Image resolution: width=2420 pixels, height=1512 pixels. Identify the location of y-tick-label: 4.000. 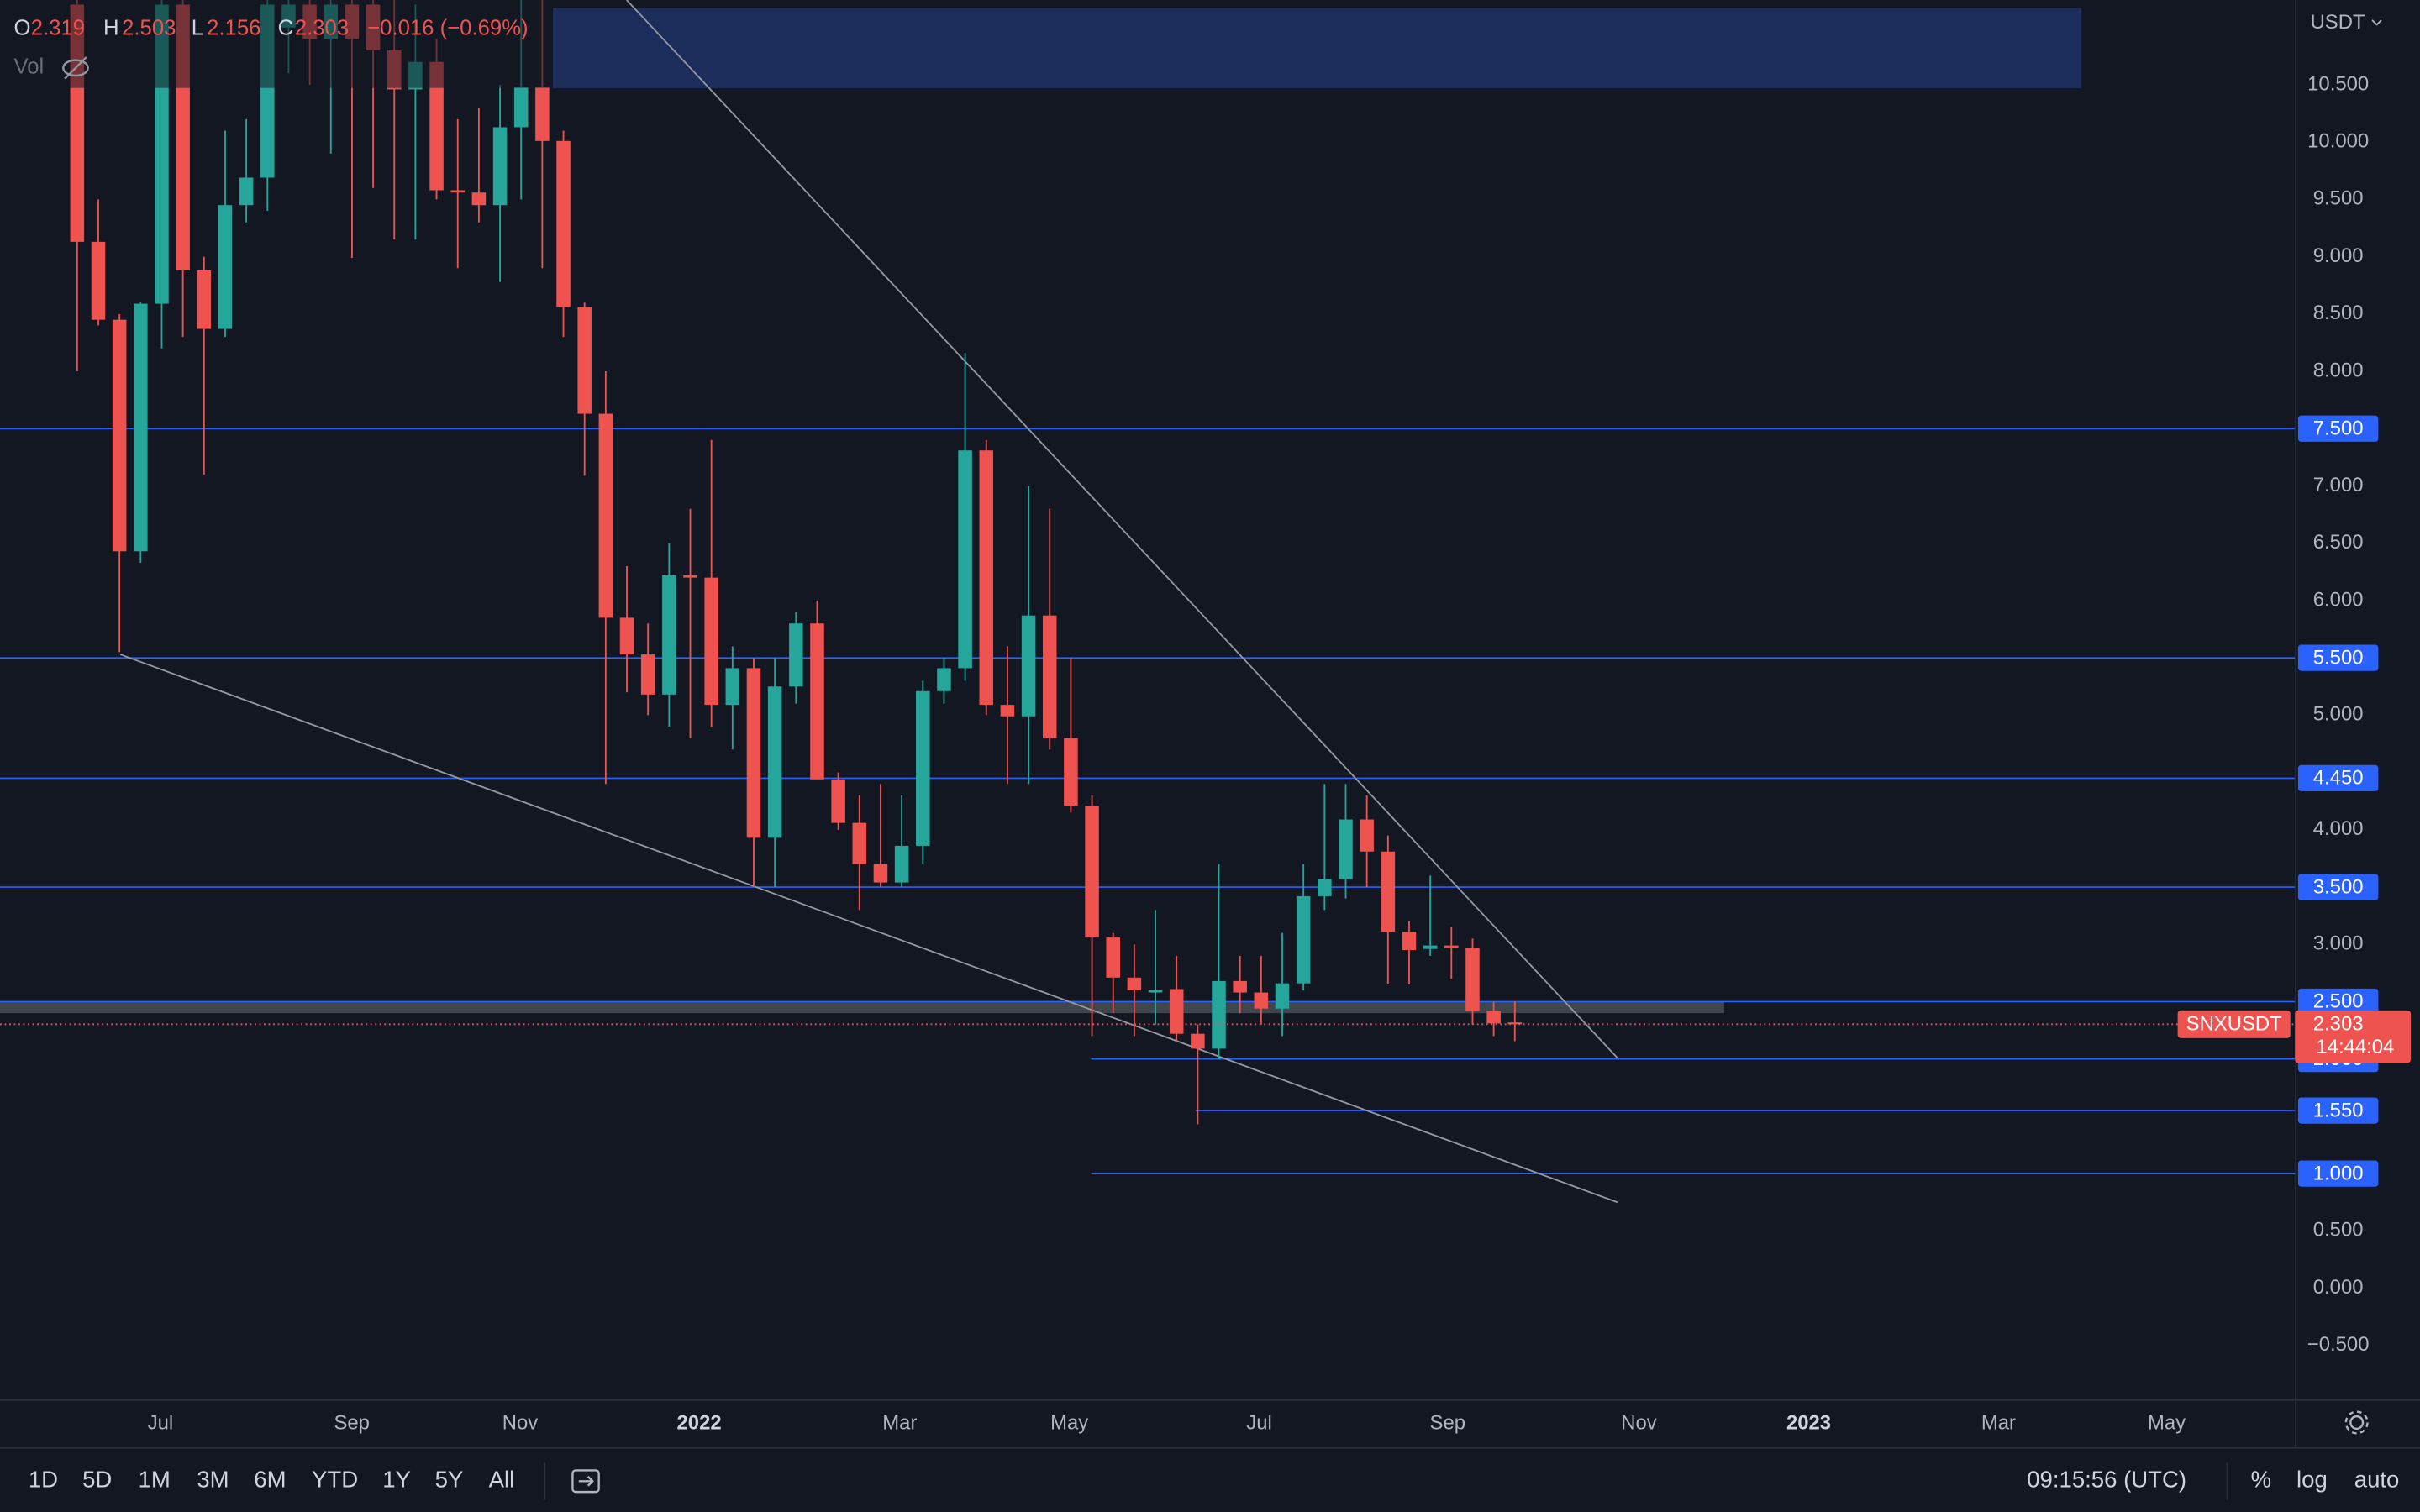
(2338, 828).